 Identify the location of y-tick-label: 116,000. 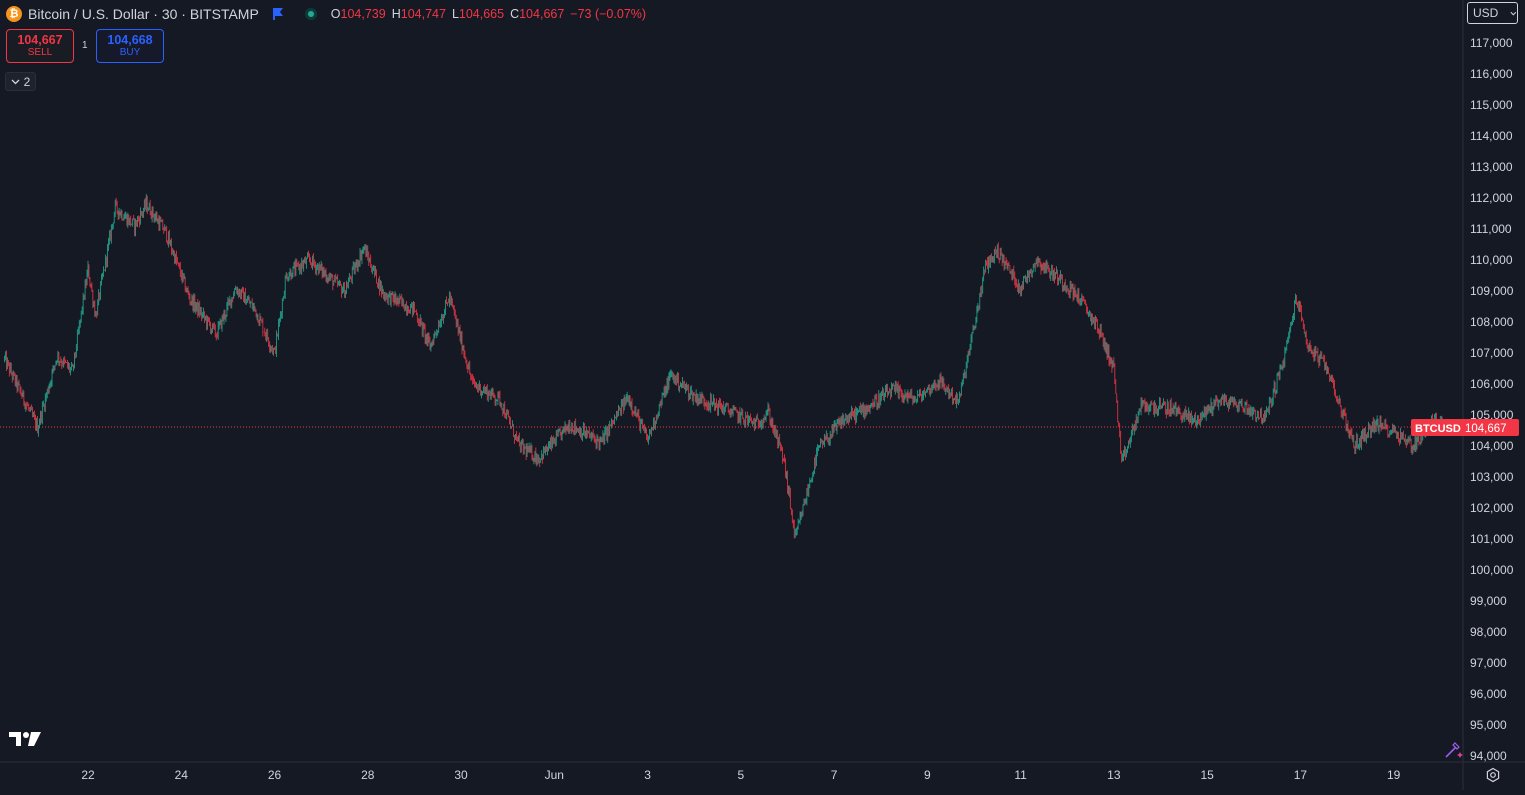
(1491, 74).